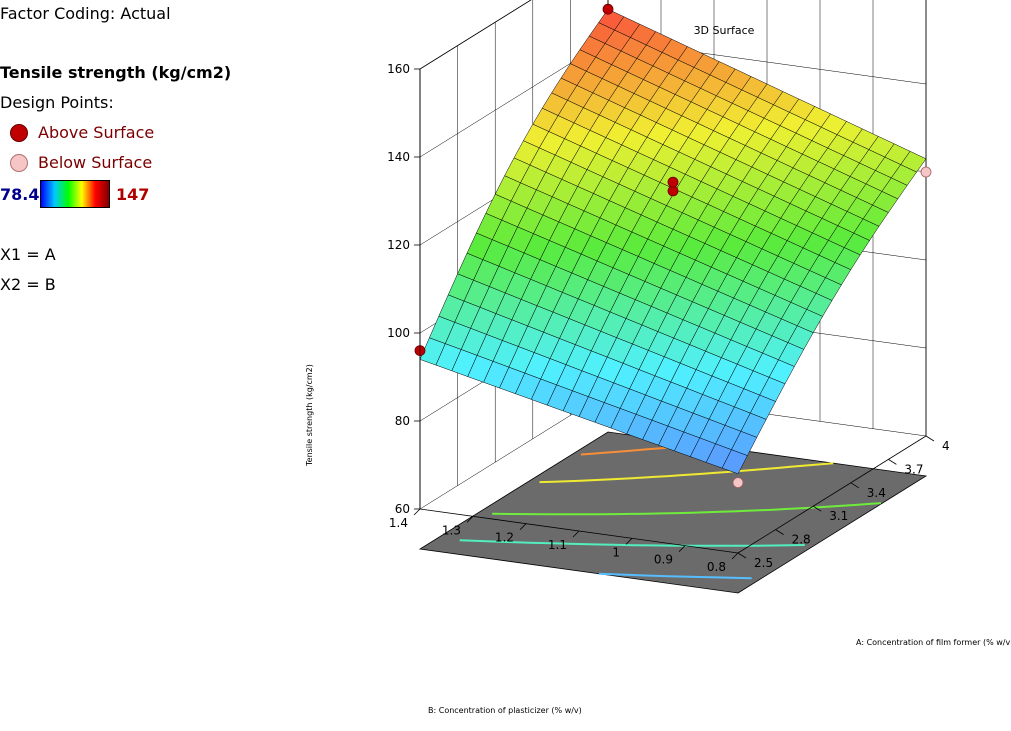 This screenshot has height=731, width=1011. What do you see at coordinates (451, 530) in the screenshot?
I see `b-tick-label: 1.3` at bounding box center [451, 530].